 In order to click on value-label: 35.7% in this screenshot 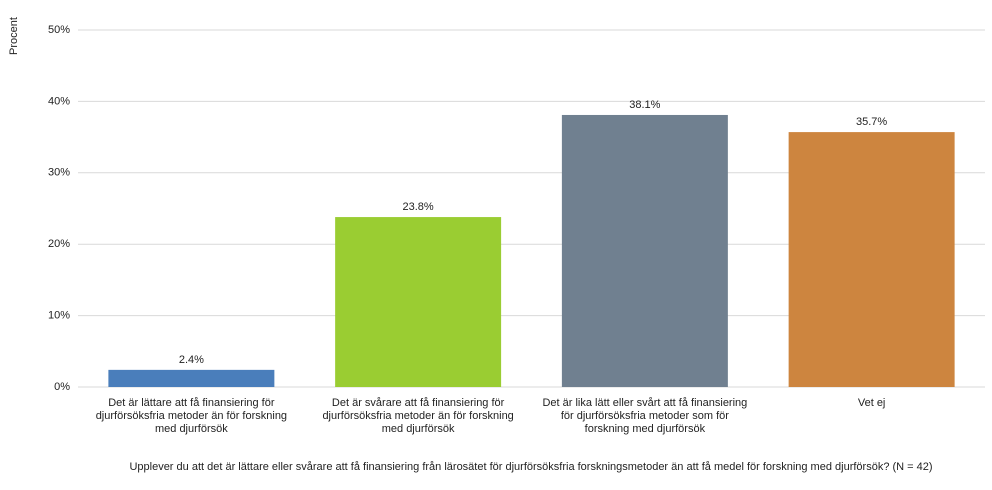, I will do `click(871, 122)`.